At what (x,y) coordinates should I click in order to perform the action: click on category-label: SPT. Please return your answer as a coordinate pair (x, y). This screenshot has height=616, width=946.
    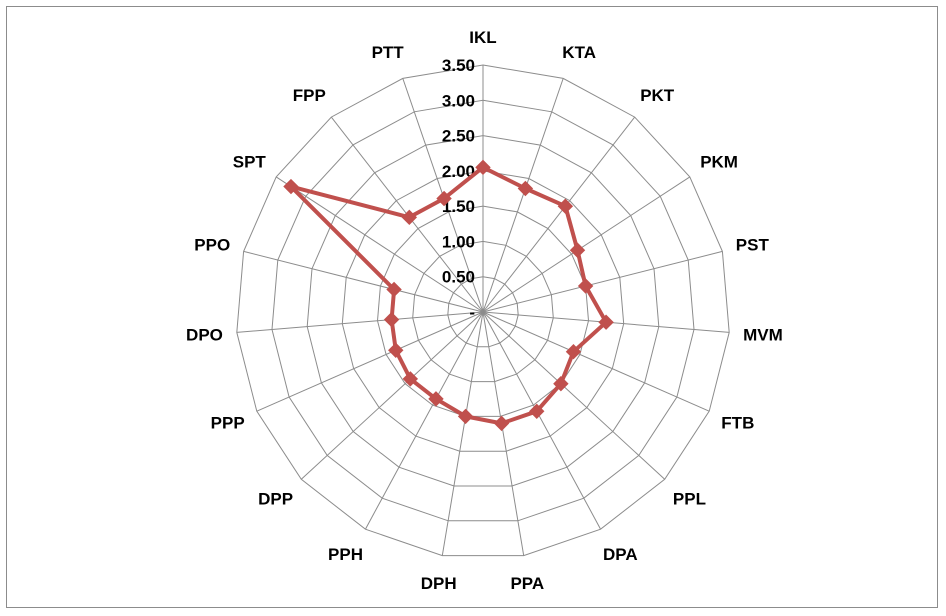
    Looking at the image, I should click on (250, 162).